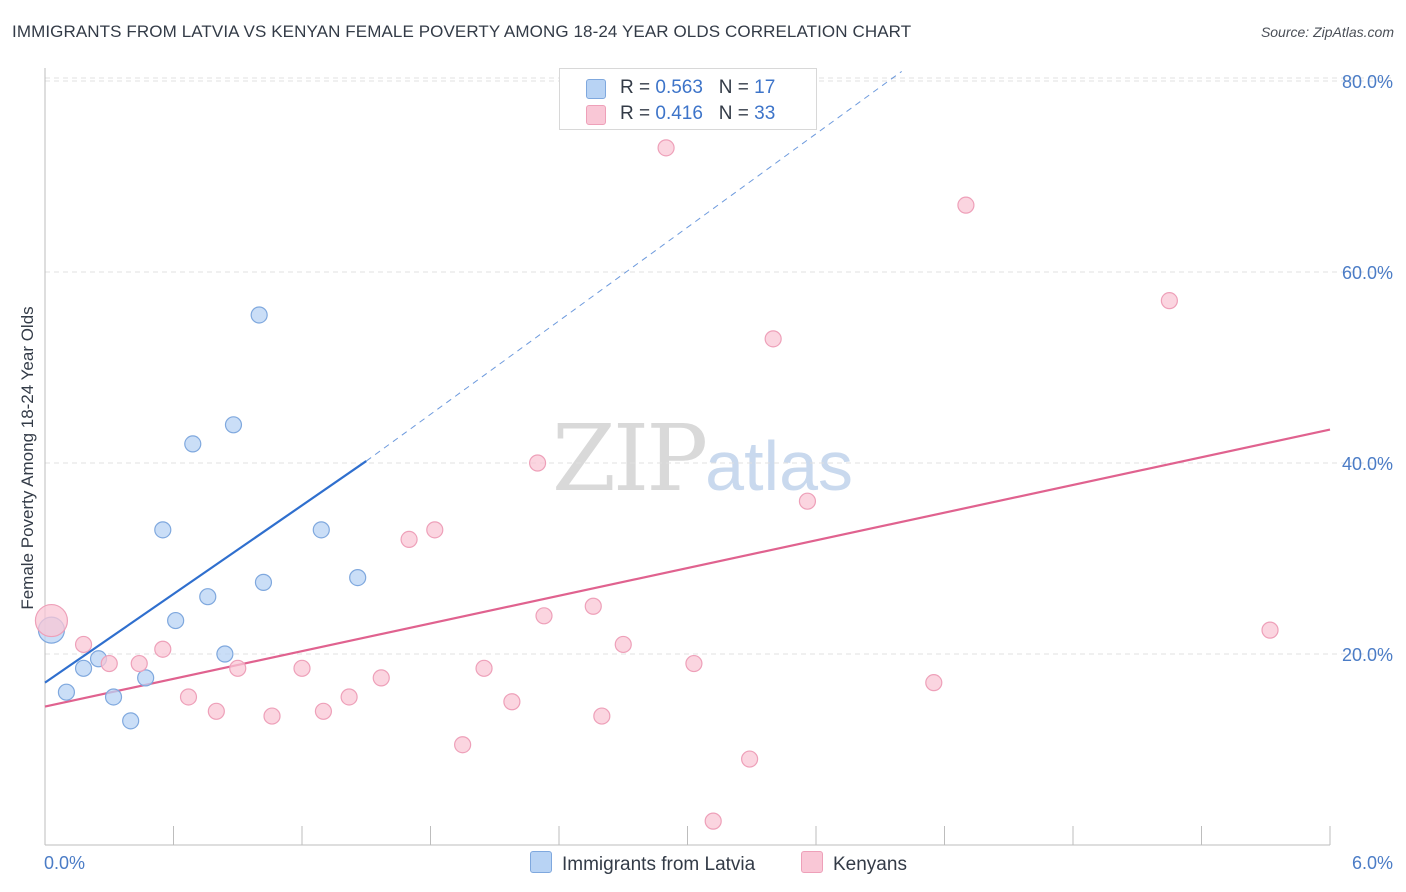 The height and width of the screenshot is (892, 1406). Describe the element at coordinates (27, 457) in the screenshot. I see `y-axis-title: Female Poverty Among 18-24 Year Olds` at that location.